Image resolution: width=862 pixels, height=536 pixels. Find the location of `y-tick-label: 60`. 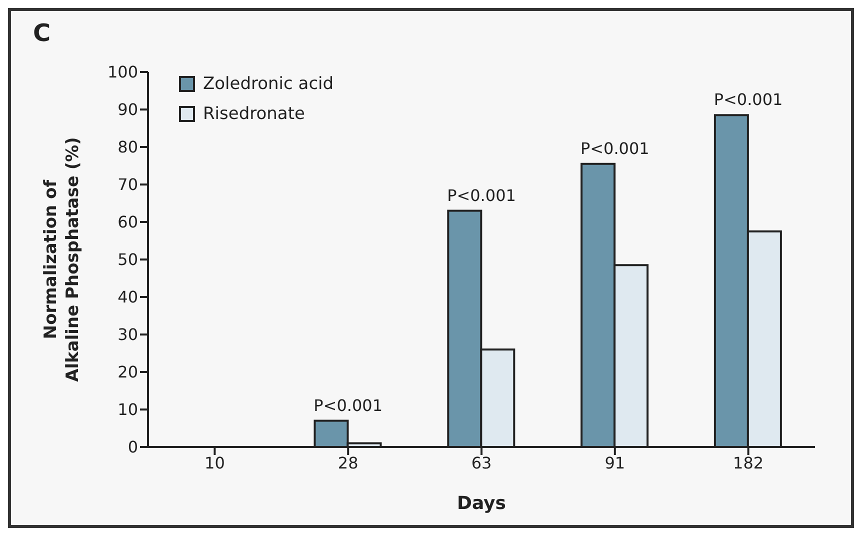

y-tick-label: 60 is located at coordinates (128, 222).